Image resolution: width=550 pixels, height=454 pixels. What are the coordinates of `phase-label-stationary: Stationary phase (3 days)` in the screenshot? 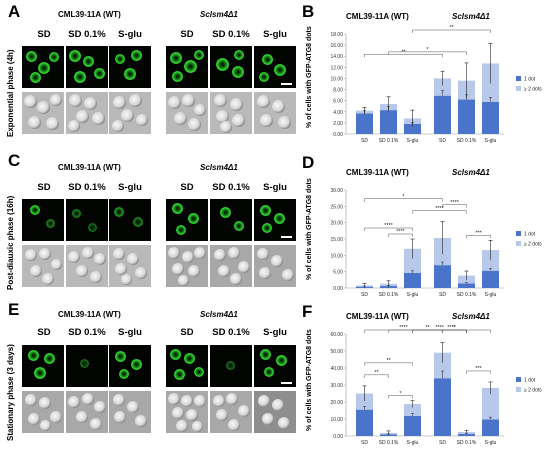 It's located at (10, 392).